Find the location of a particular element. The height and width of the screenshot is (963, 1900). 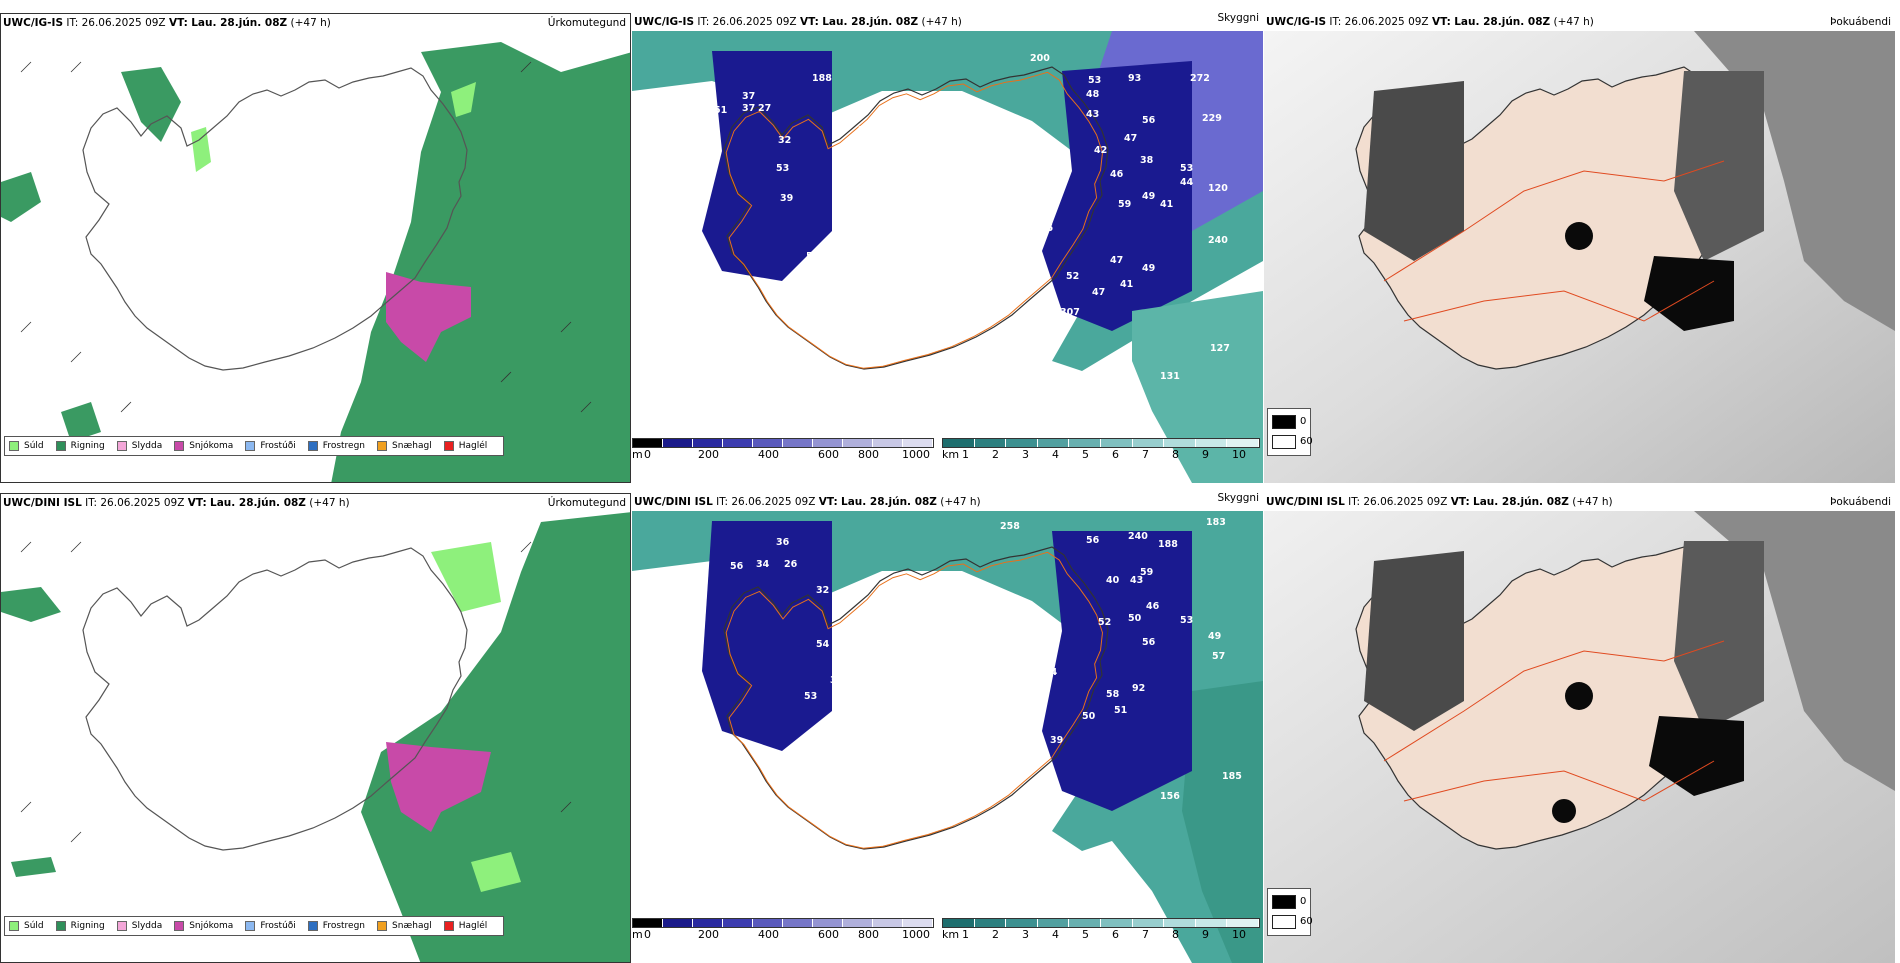

legend-item: Frostregn is located at coordinates (336, 926).